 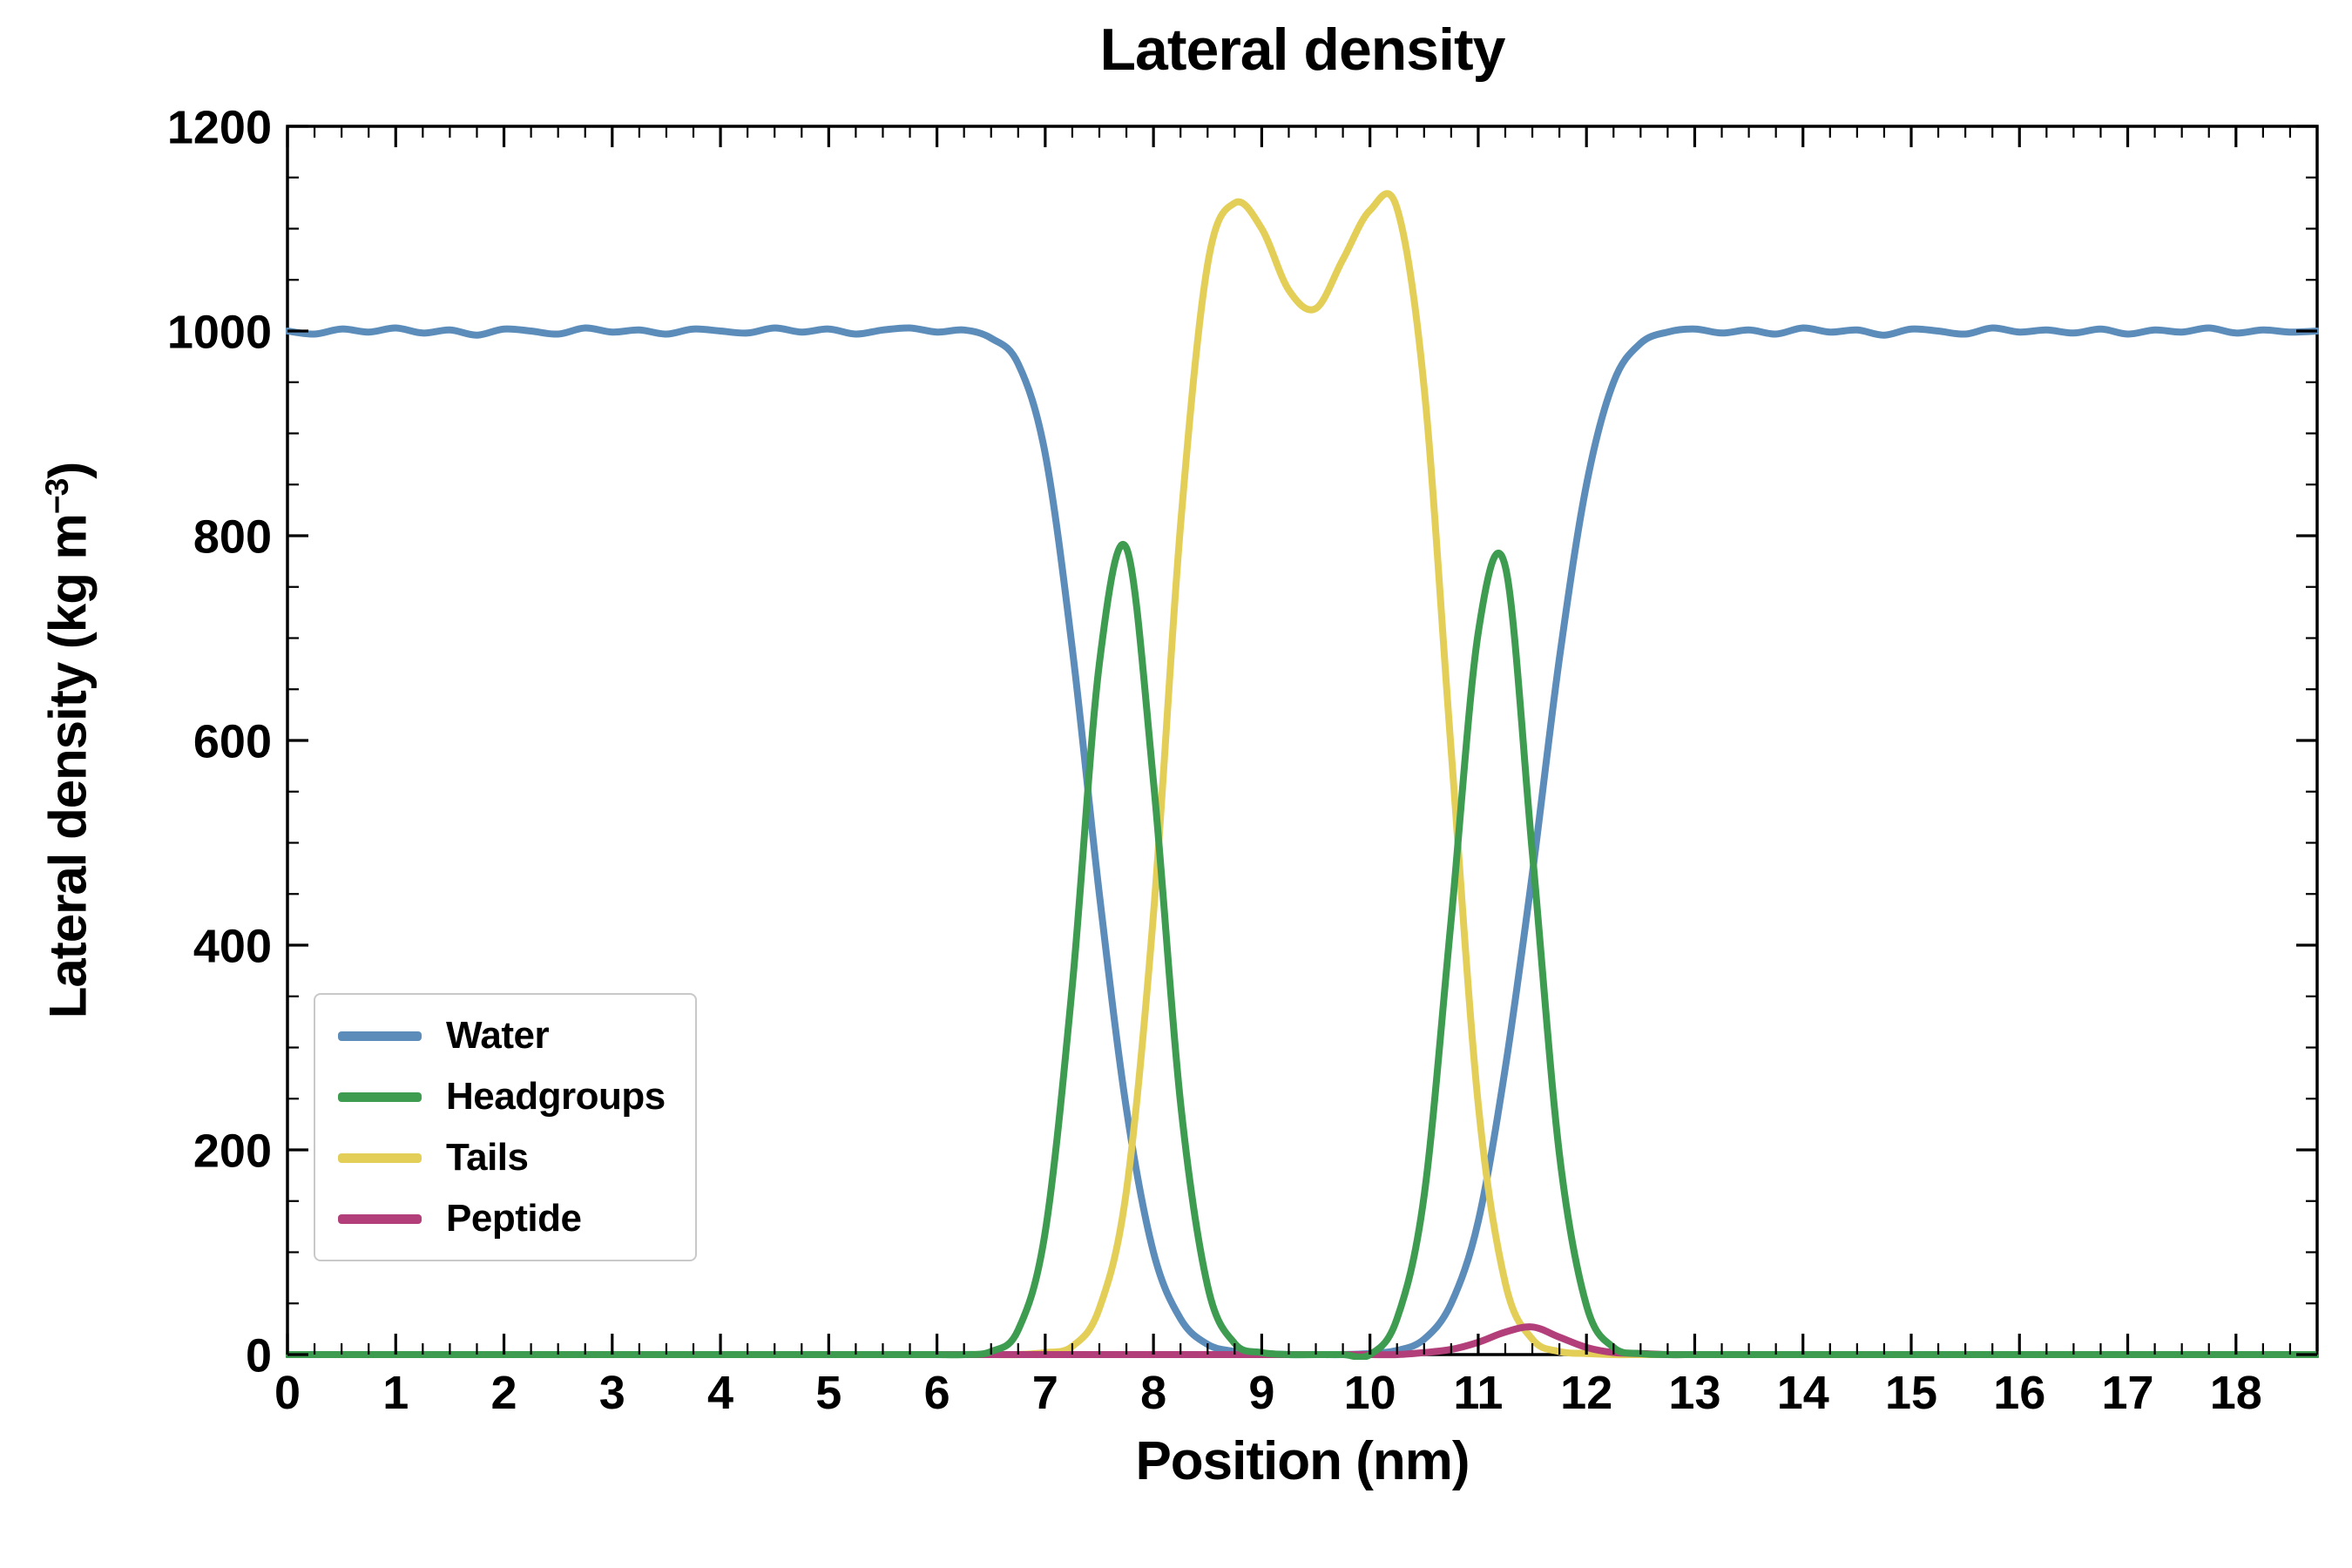 I want to click on legend-swatch-peptide, so click(x=380, y=1218).